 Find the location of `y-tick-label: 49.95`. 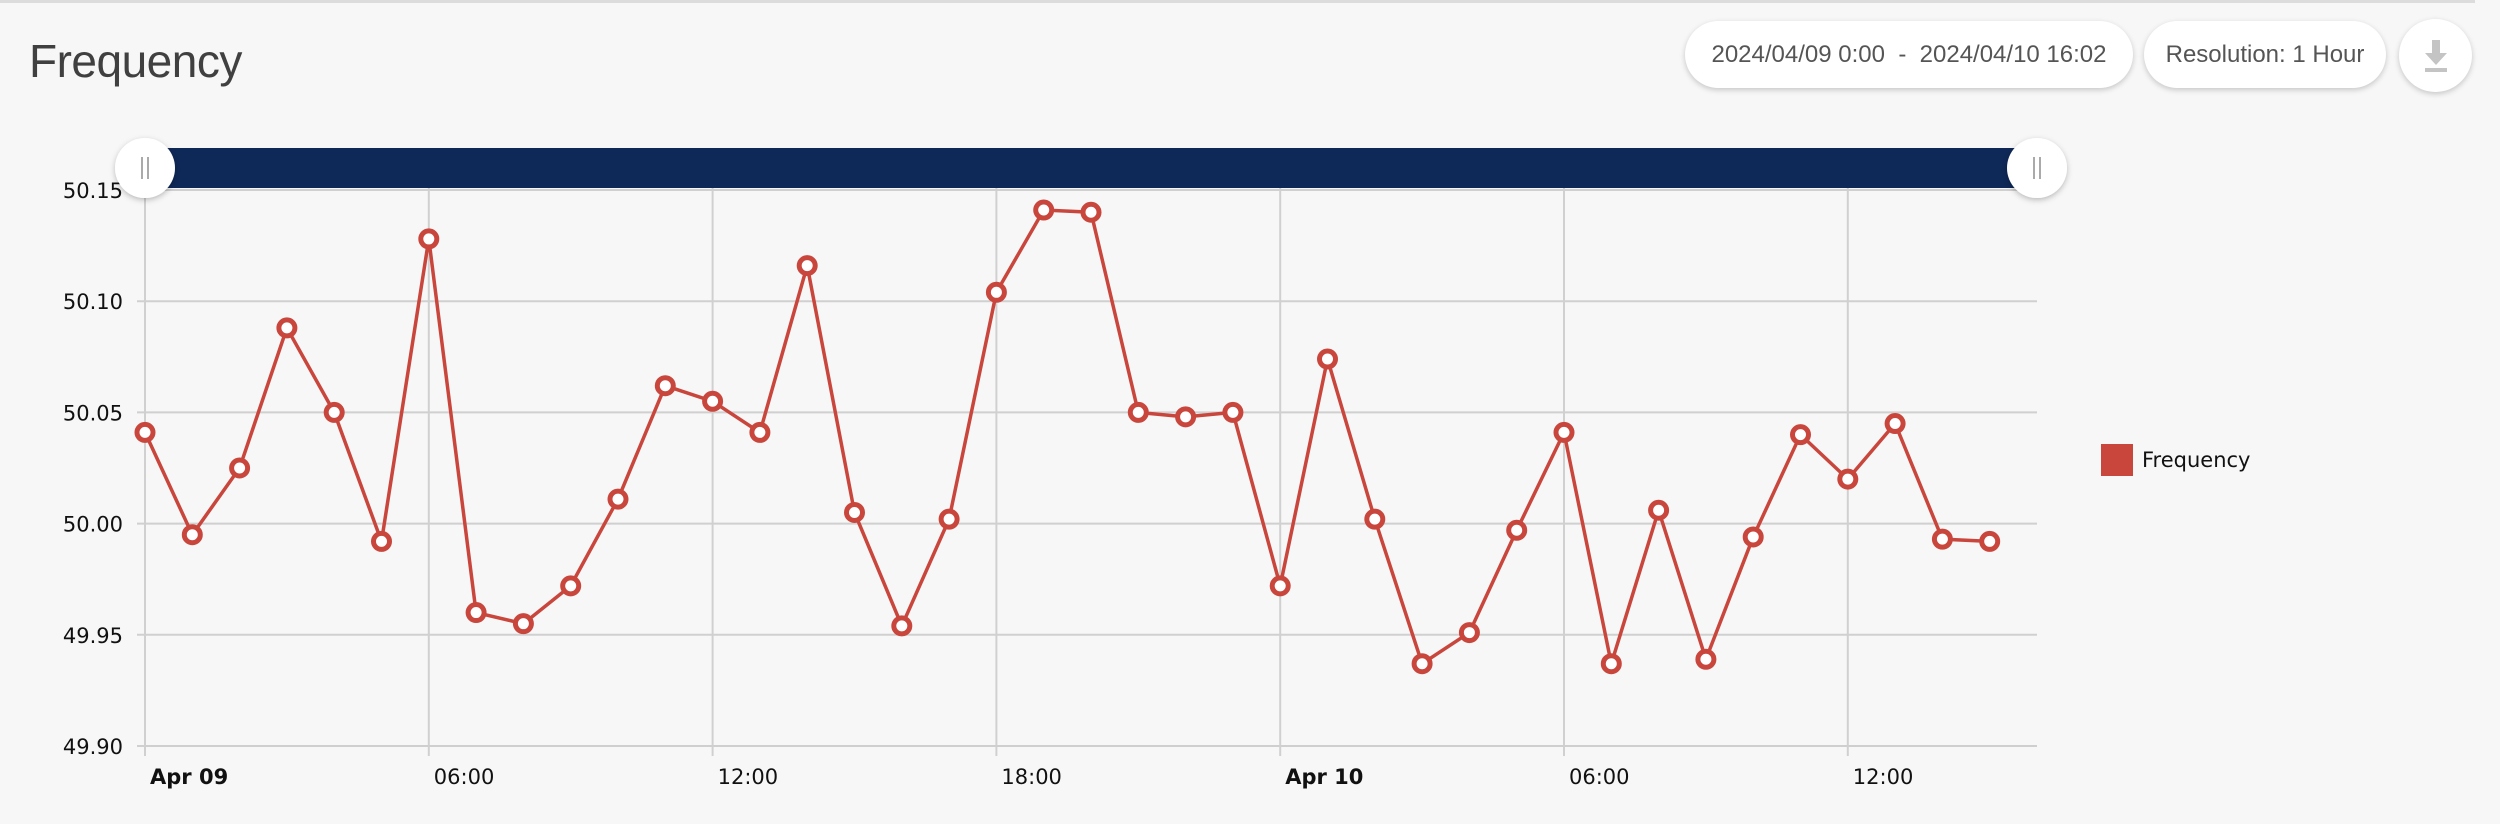

y-tick-label: 49.95 is located at coordinates (93, 636).